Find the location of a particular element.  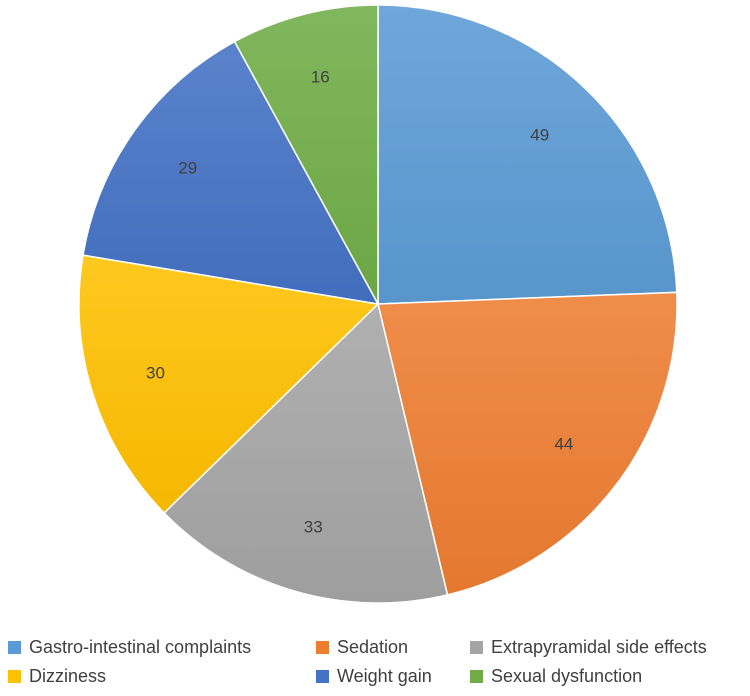

legend-swatch-gastro-intestinal-complaints is located at coordinates (14, 647).